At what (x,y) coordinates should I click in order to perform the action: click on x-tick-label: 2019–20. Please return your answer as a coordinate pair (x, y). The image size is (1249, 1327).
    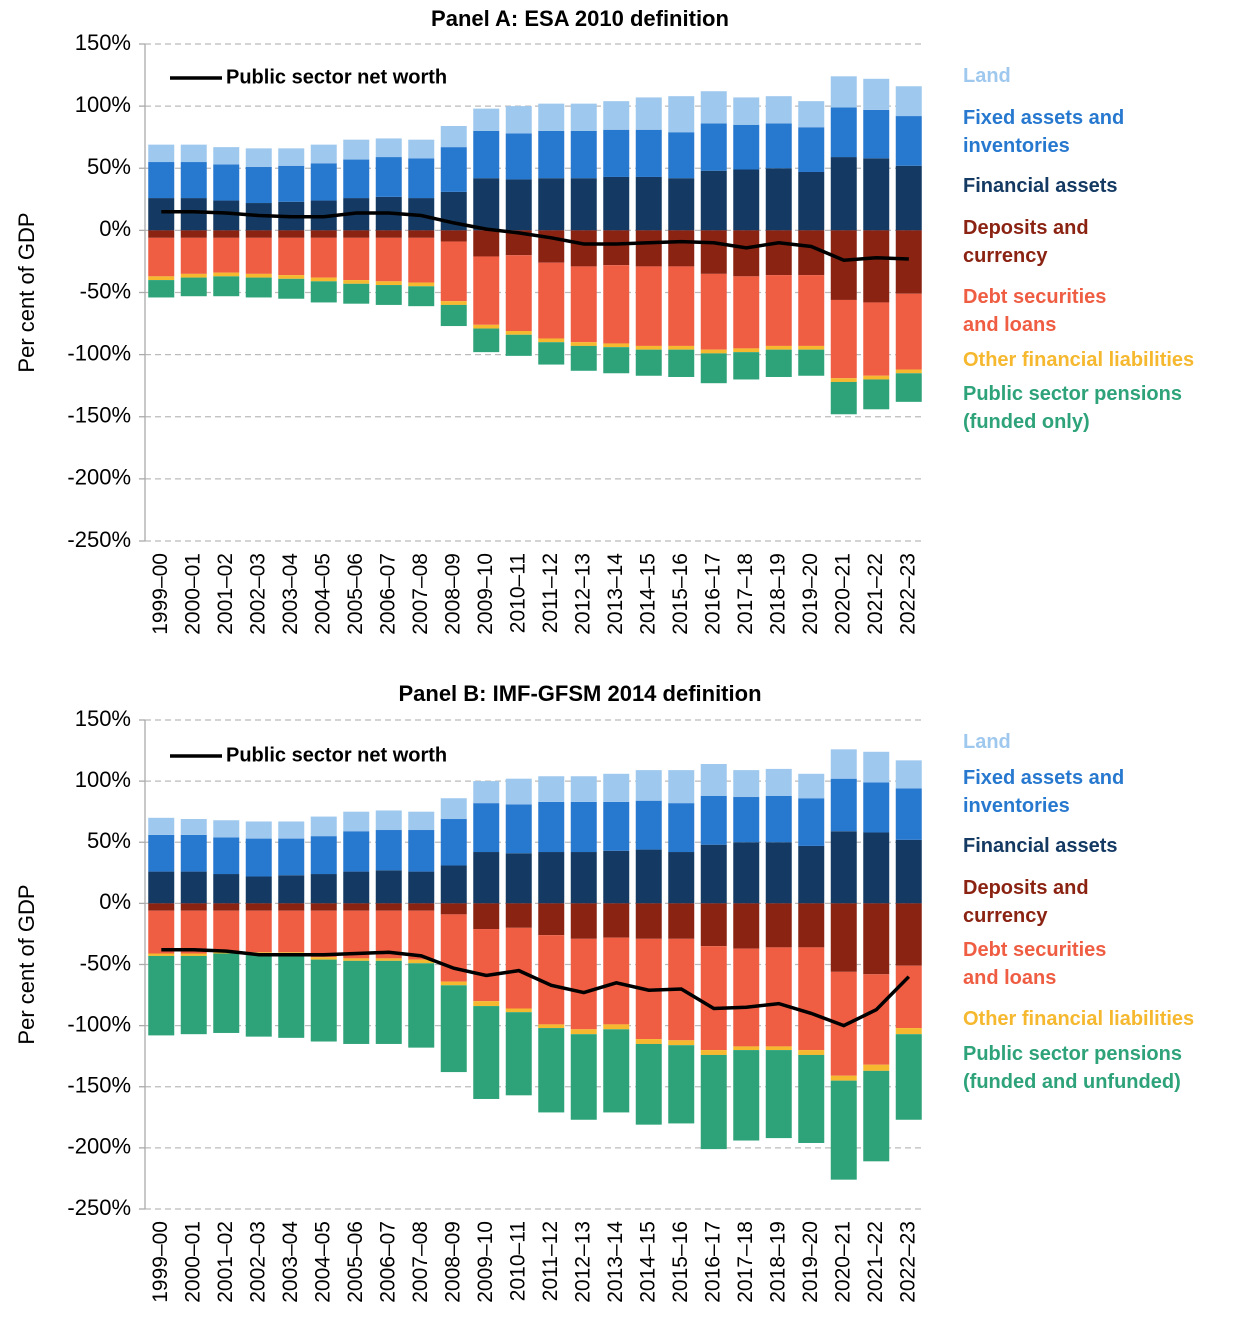
    Looking at the image, I should click on (810, 594).